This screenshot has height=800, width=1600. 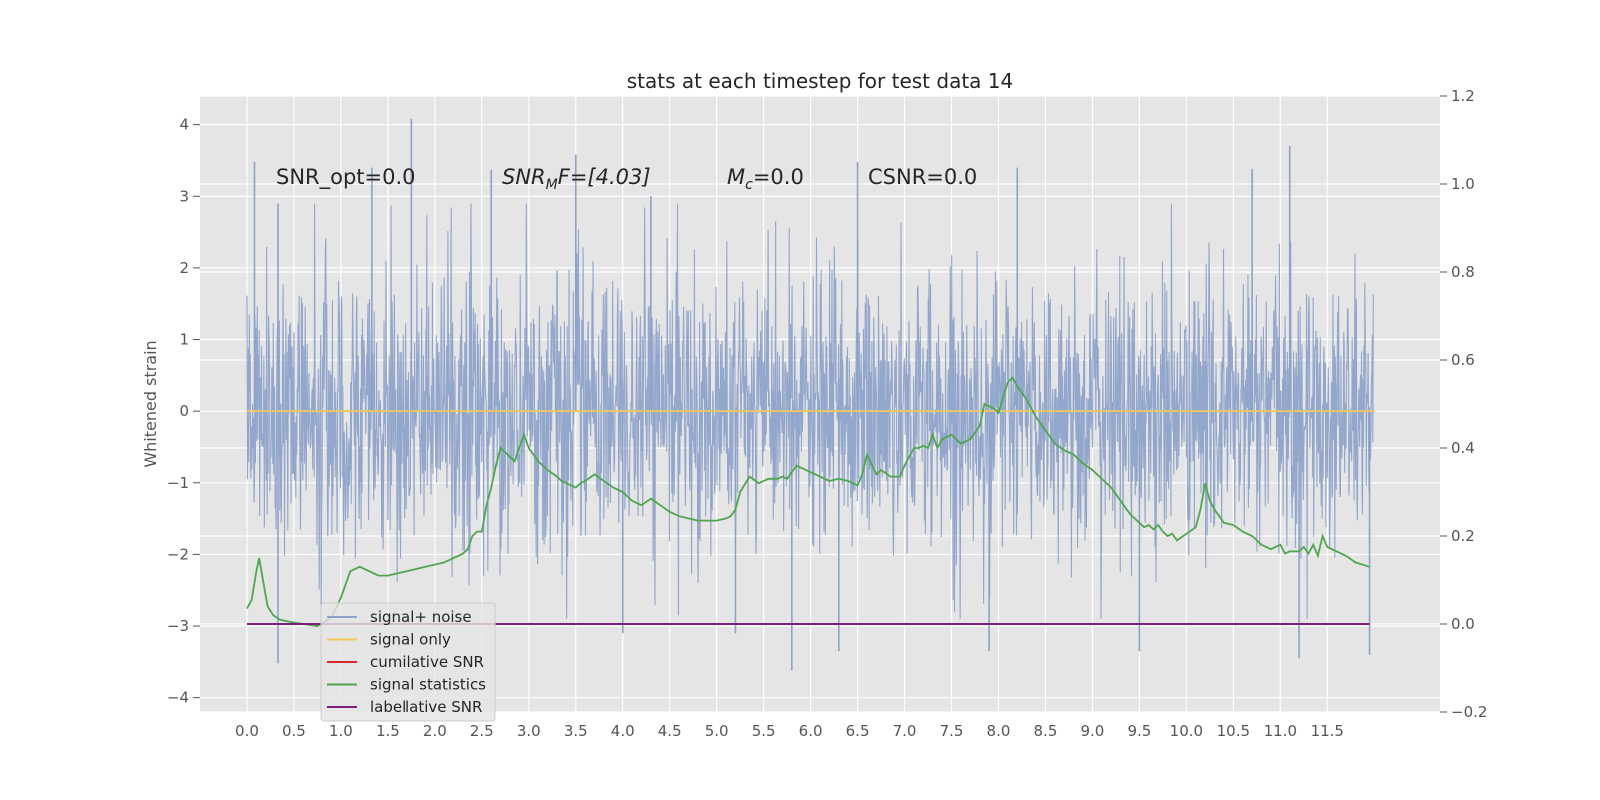 I want to click on x-tick-label: 5.0, so click(x=717, y=731).